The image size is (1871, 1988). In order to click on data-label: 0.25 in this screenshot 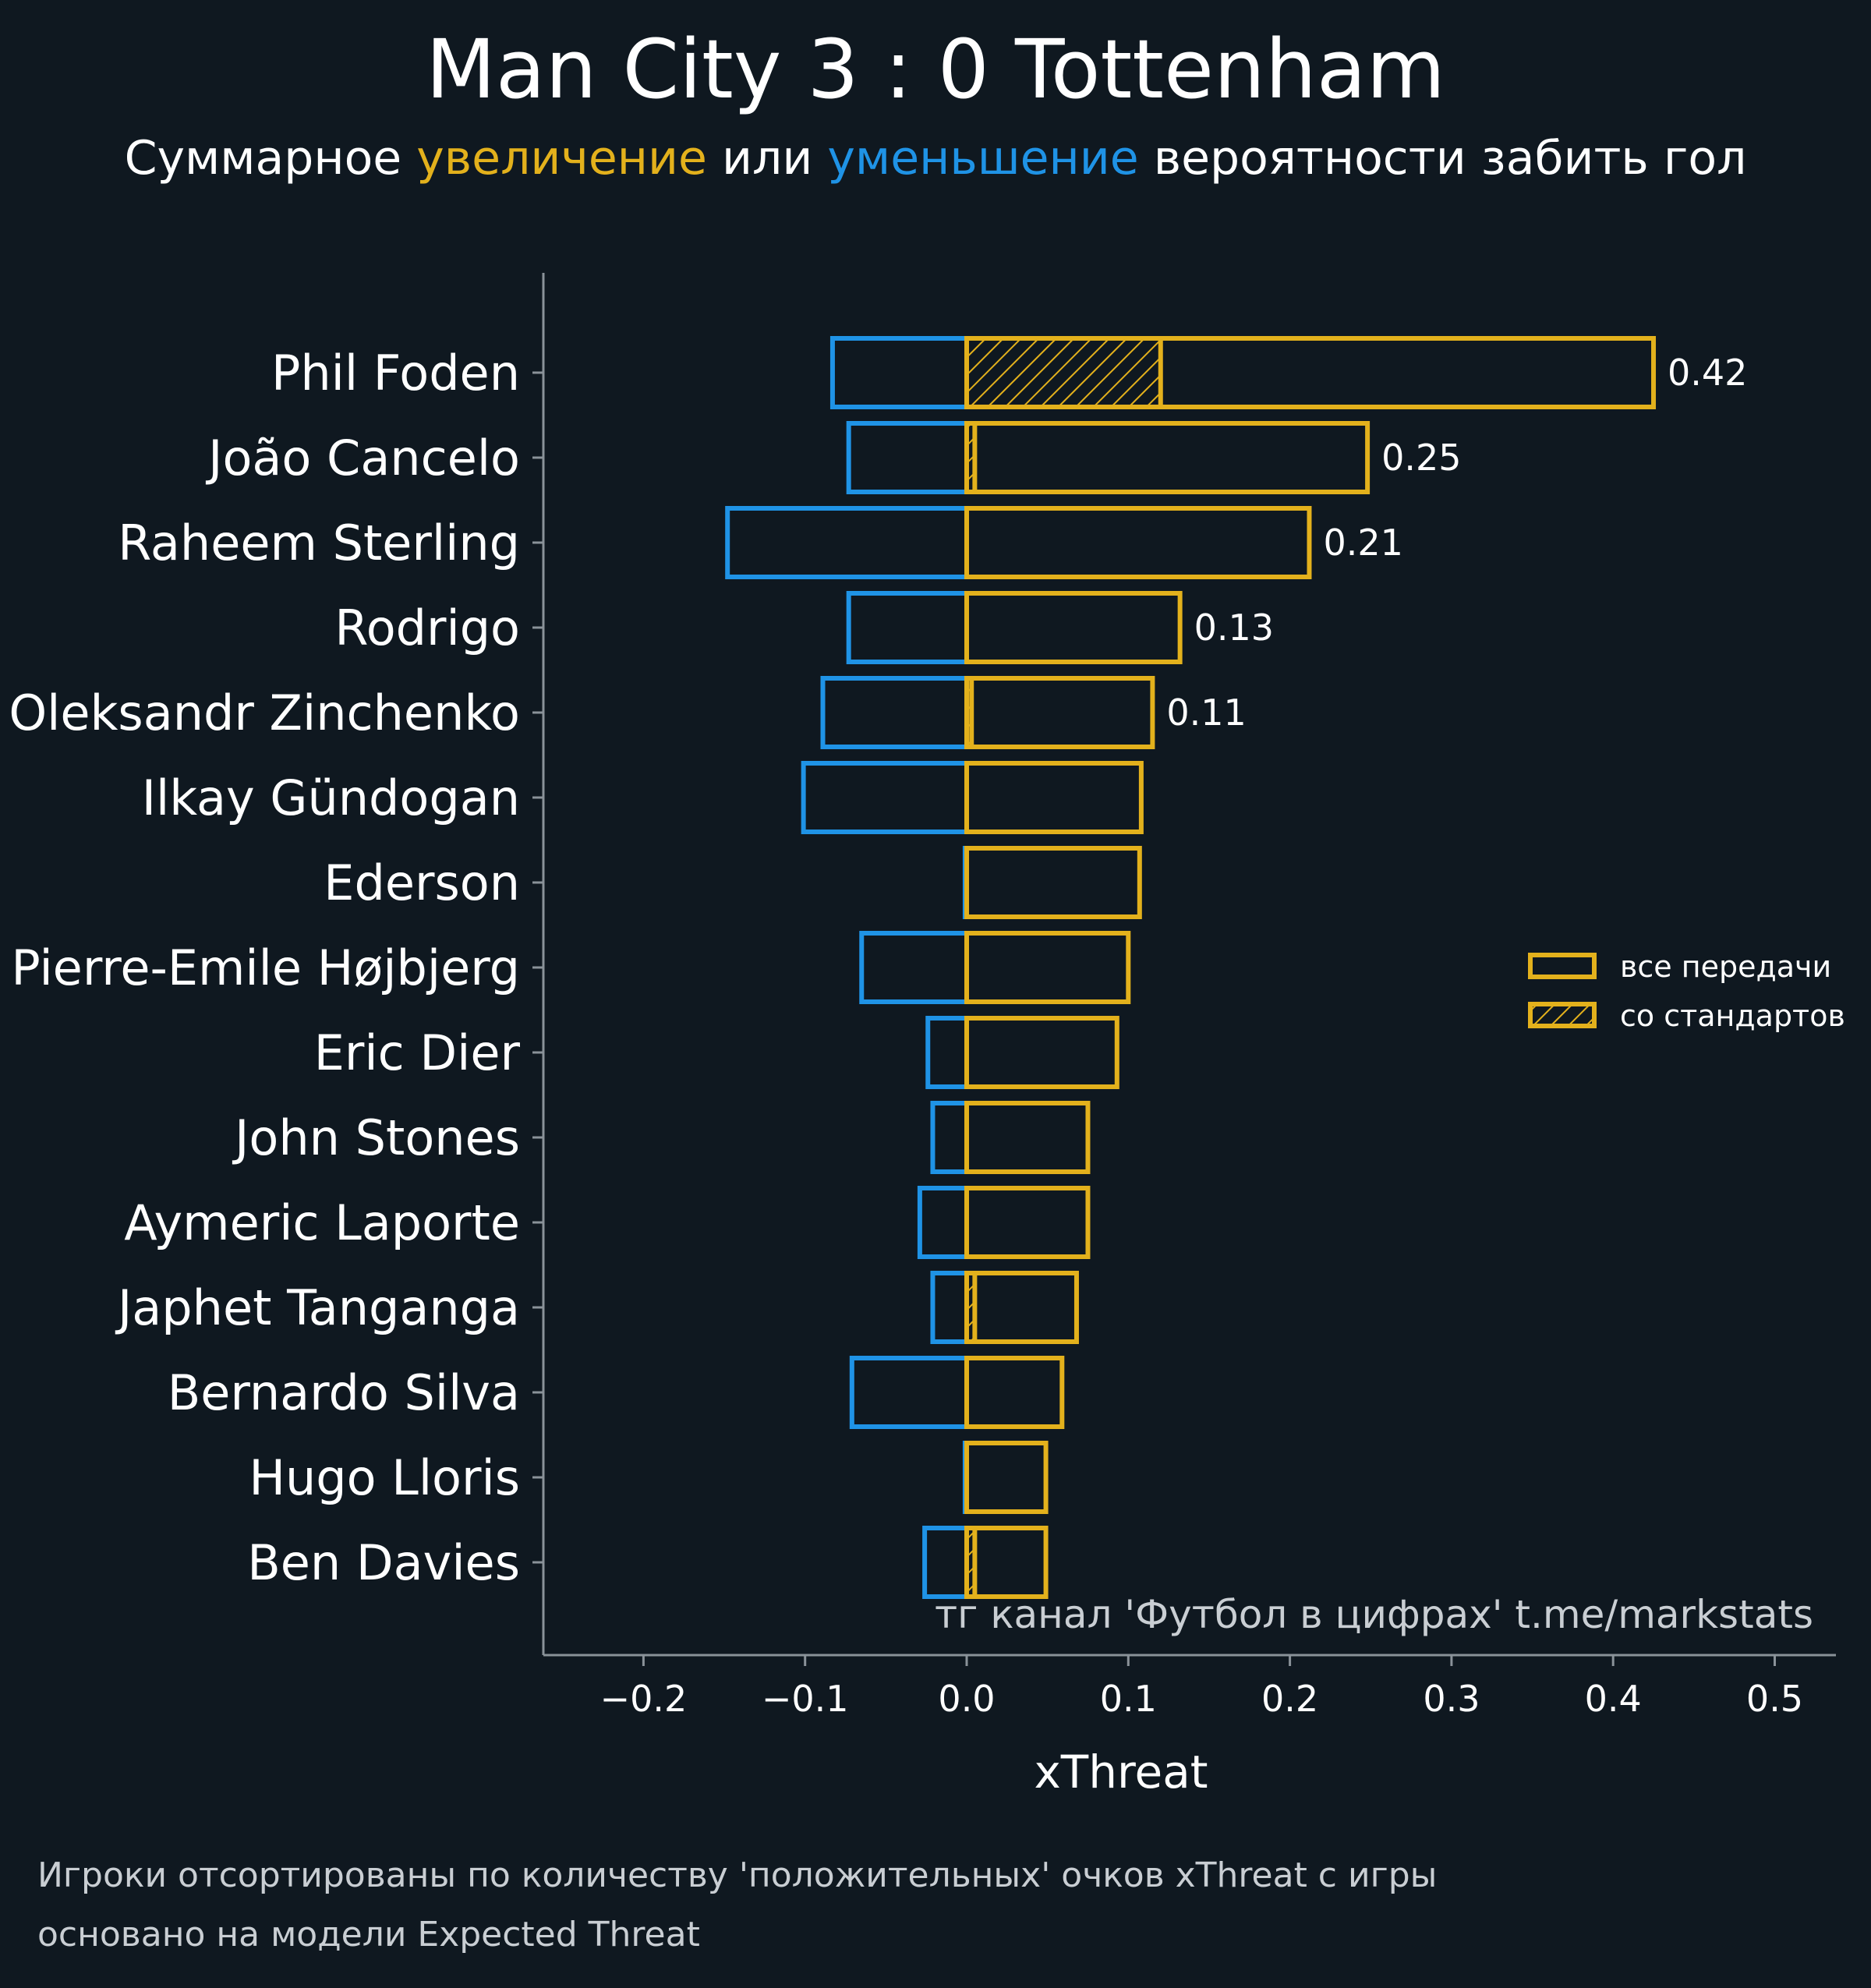, I will do `click(1421, 458)`.